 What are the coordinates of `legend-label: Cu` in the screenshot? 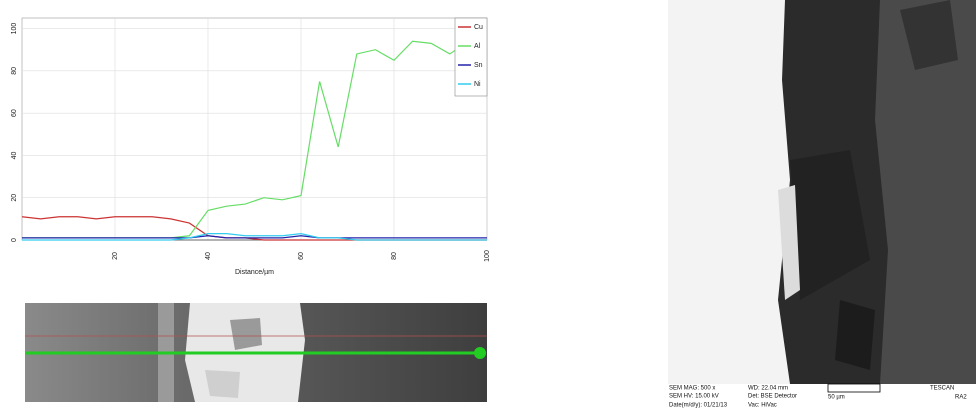 It's located at (478, 27).